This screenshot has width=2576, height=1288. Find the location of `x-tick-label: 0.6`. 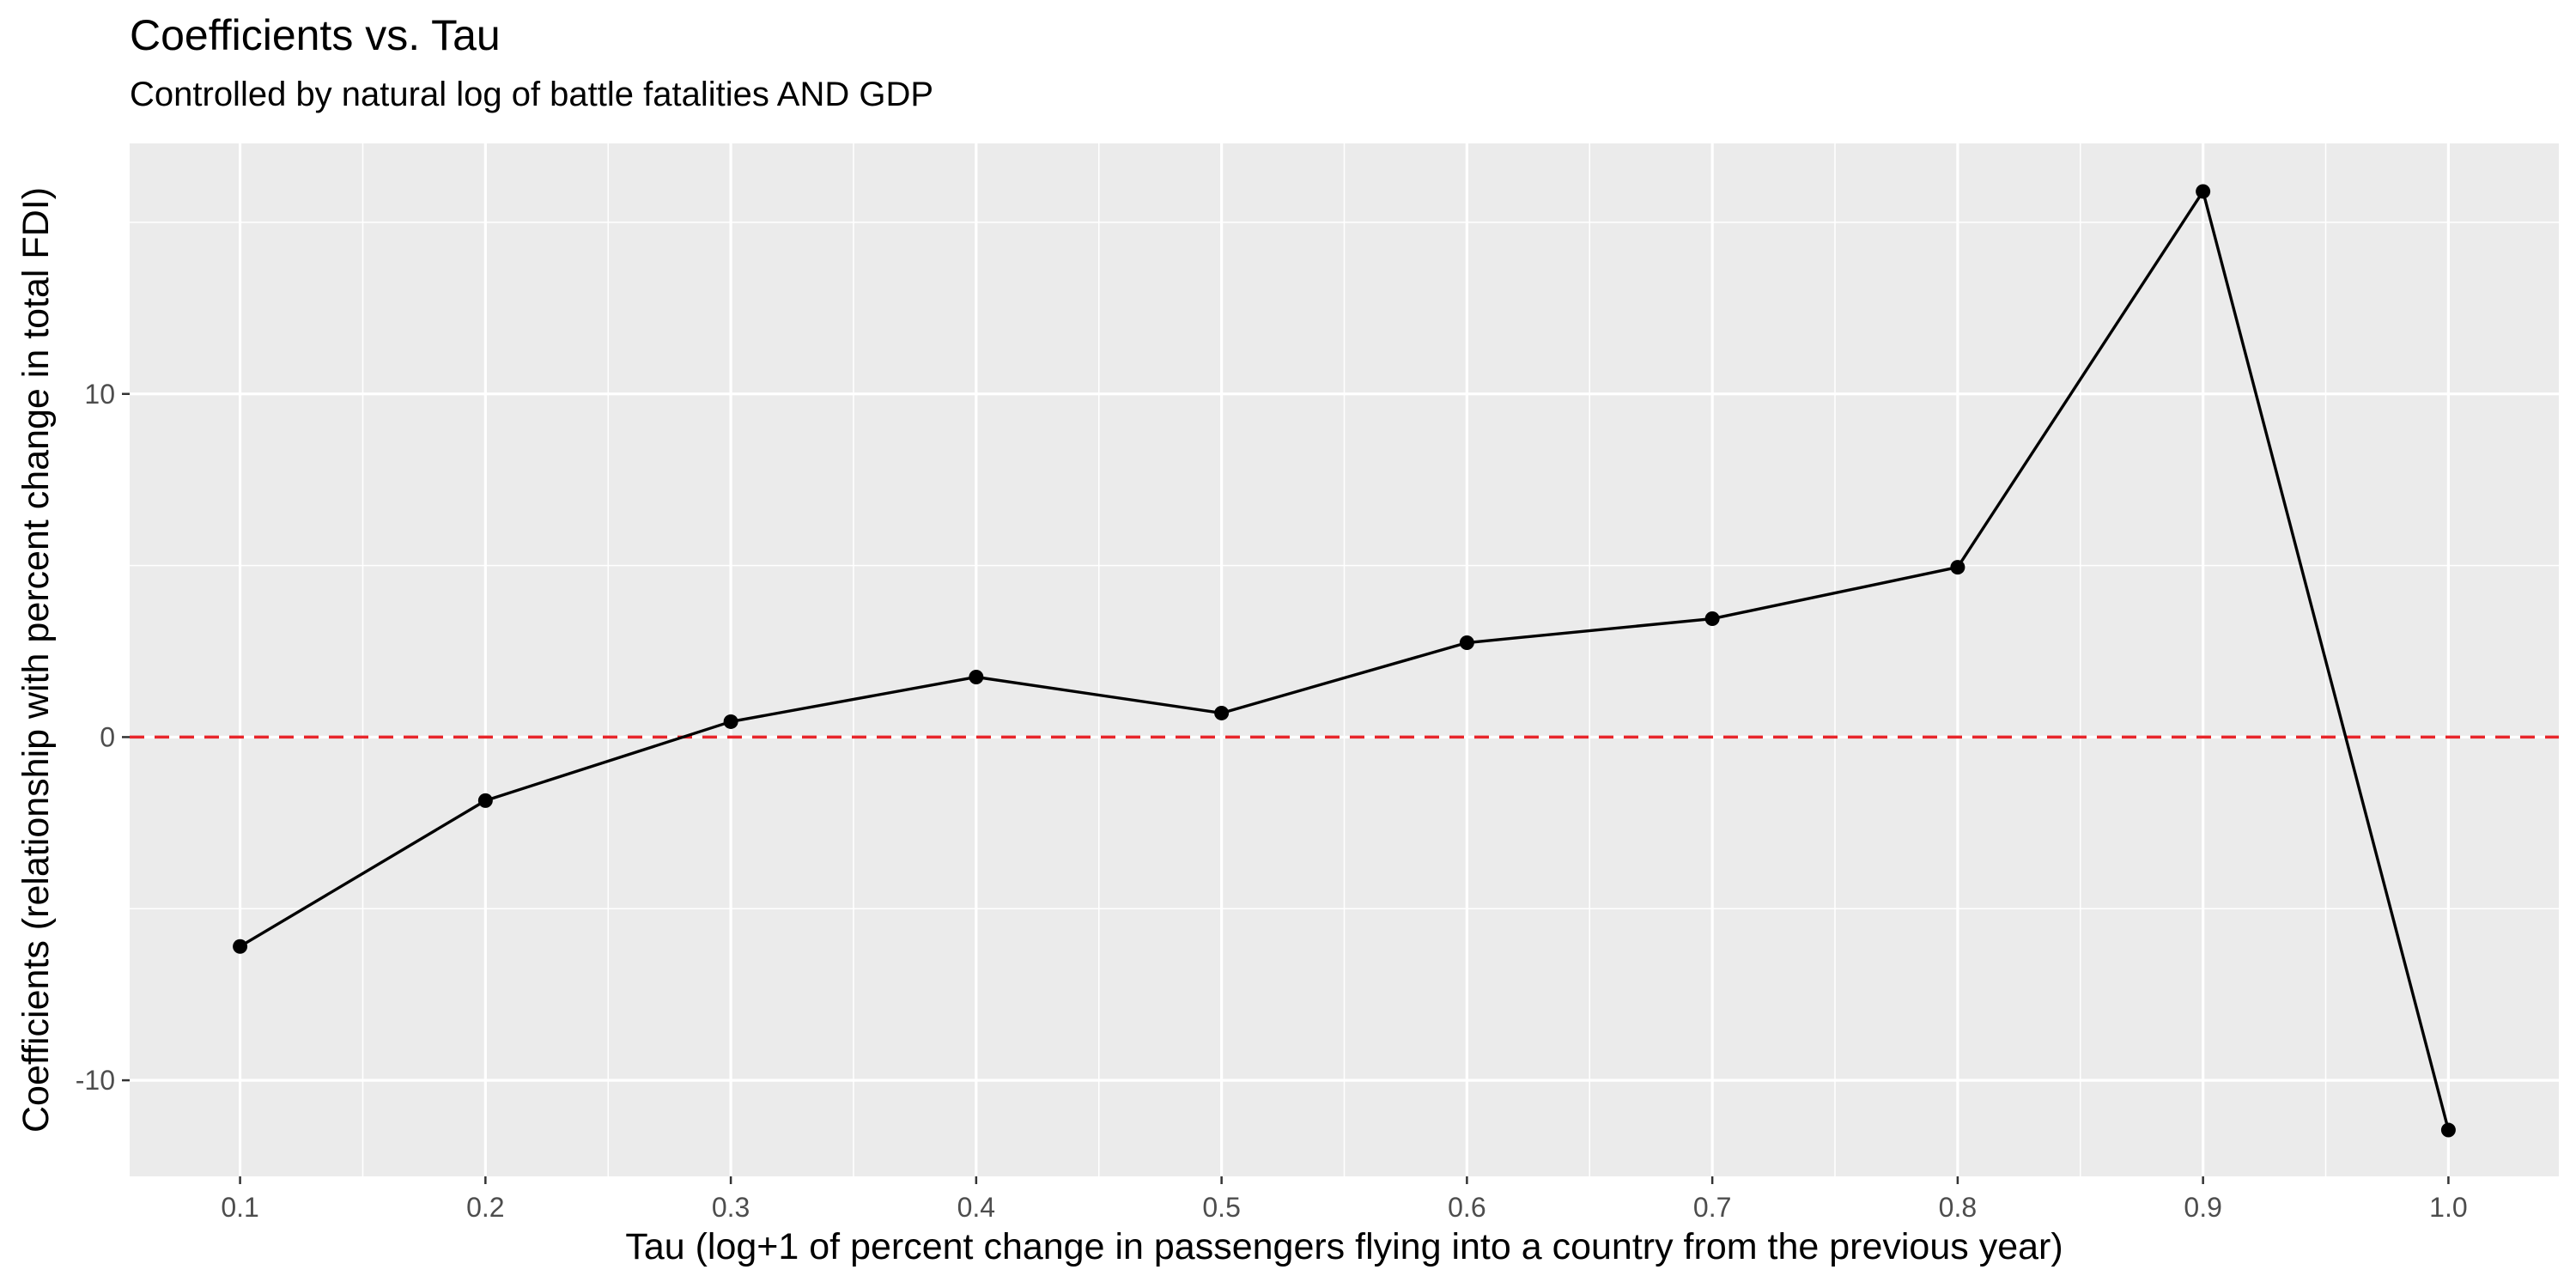

x-tick-label: 0.6 is located at coordinates (1466, 1207).